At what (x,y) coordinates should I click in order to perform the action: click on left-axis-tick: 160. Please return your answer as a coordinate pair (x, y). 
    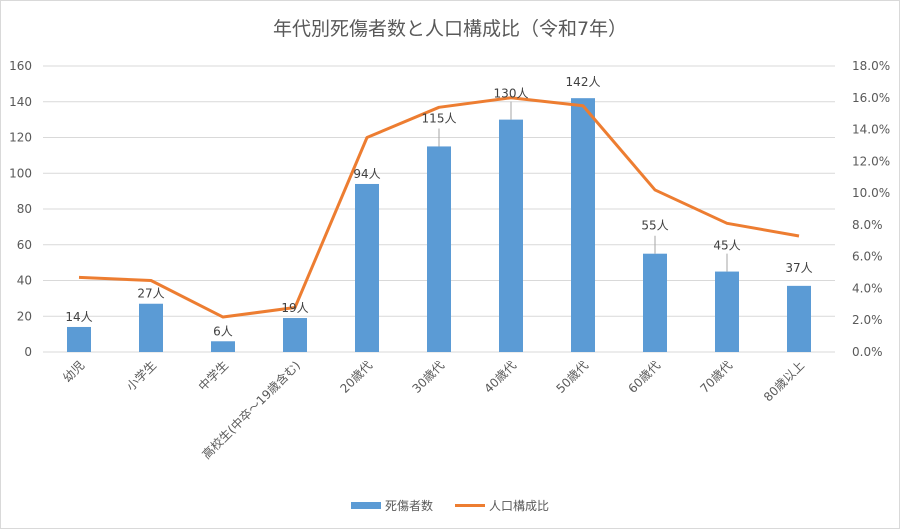
    Looking at the image, I should click on (20, 66).